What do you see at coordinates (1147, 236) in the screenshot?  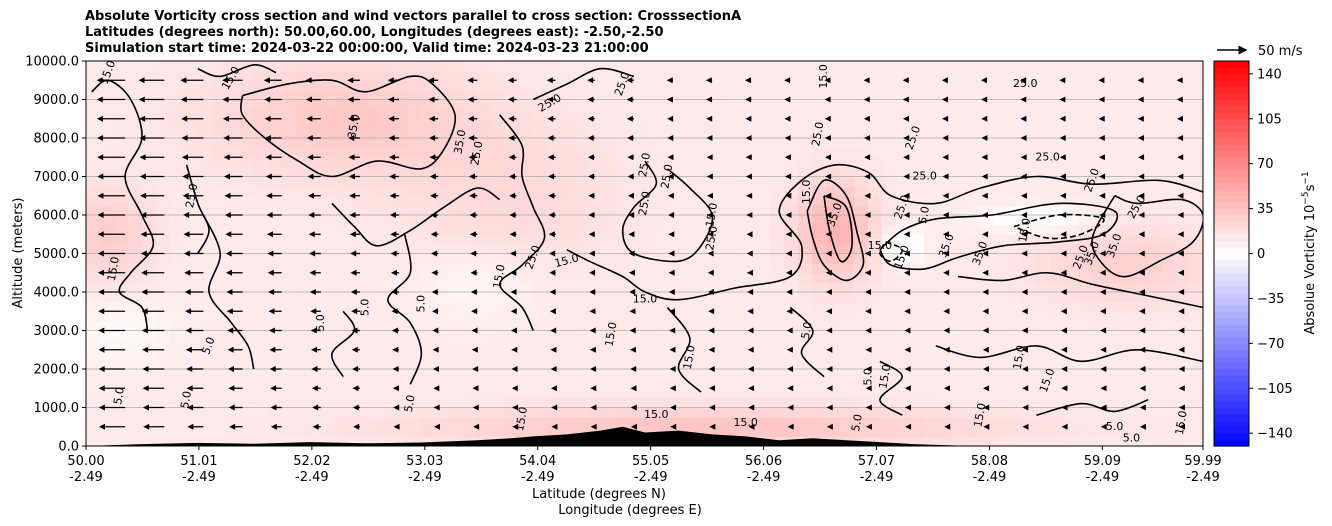 I see `contour-line` at bounding box center [1147, 236].